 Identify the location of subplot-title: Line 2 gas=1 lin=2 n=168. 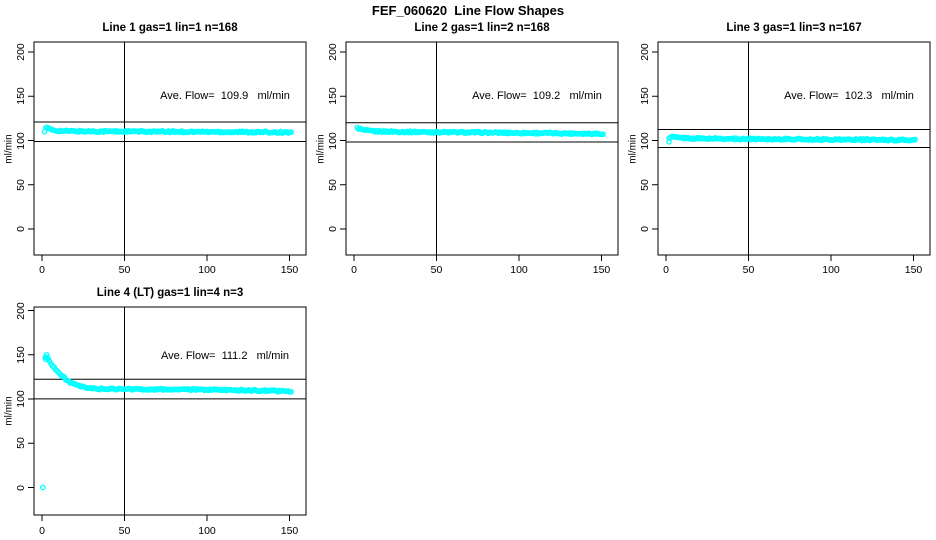
(482, 28).